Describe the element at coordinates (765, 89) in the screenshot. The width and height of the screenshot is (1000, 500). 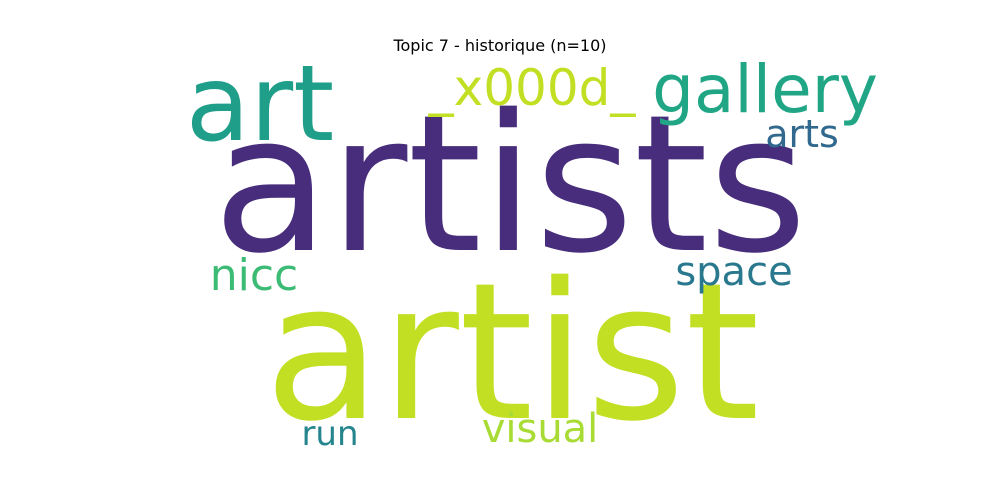
I see `word-gallery: gallery` at that location.